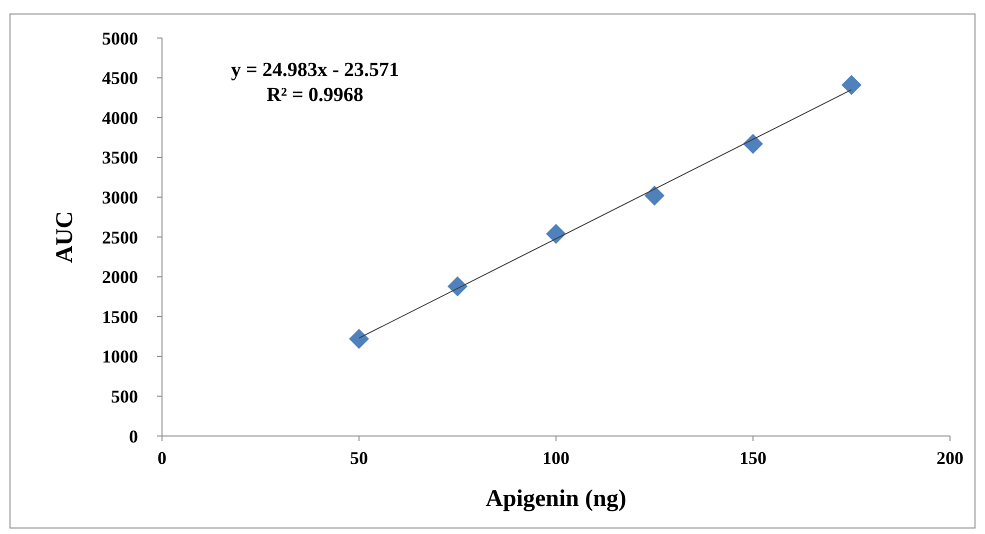  I want to click on y-tick-label: 1000, so click(120, 356).